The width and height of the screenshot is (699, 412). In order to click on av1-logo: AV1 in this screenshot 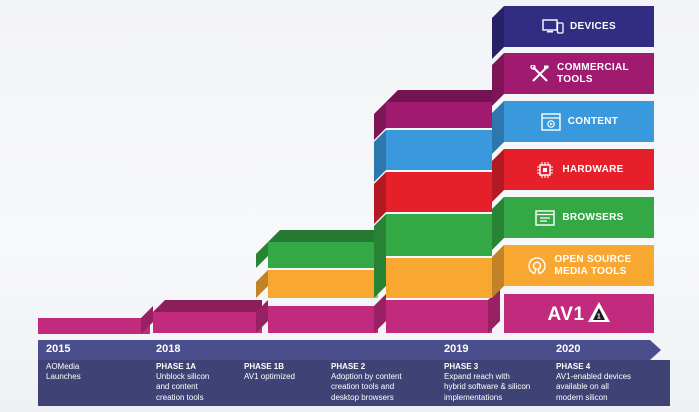, I will do `click(566, 314)`.